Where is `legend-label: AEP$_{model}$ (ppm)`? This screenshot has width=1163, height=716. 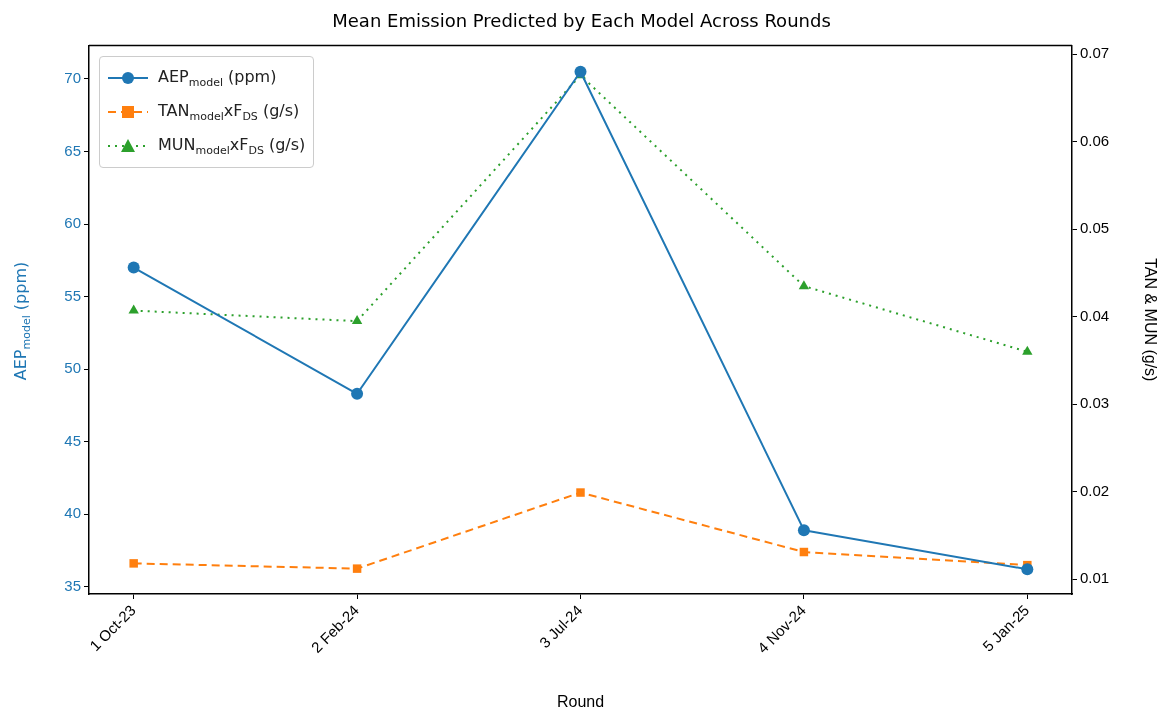 legend-label: AEP$_{model}$ (ppm) is located at coordinates (217, 77).